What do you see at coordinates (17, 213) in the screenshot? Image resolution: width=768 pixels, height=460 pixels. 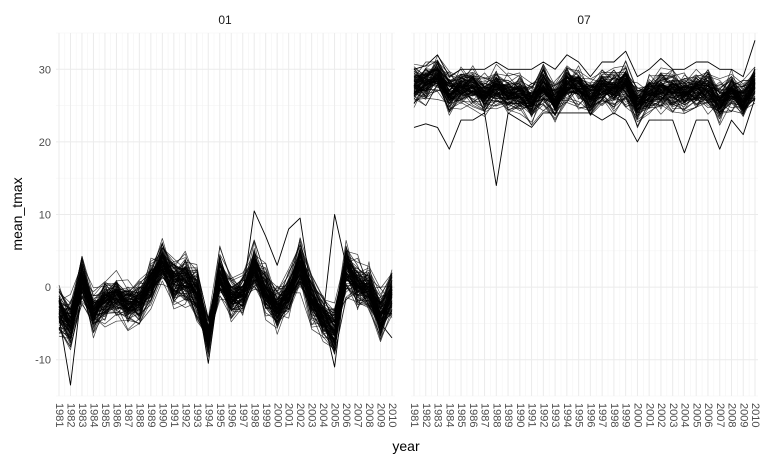 I see `y-axis-title: mean_tmax` at bounding box center [17, 213].